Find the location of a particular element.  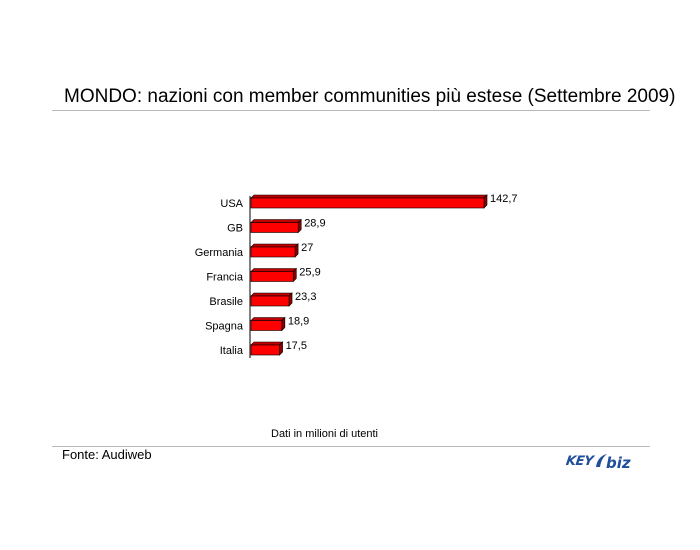

category-label-francia: Francia is located at coordinates (225, 278).